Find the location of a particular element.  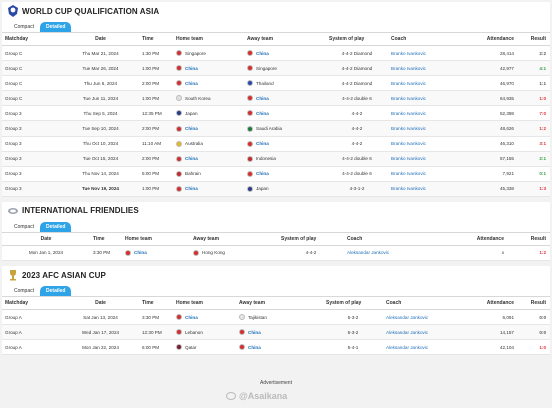

result-link: 2:2 is located at coordinates (534, 53).